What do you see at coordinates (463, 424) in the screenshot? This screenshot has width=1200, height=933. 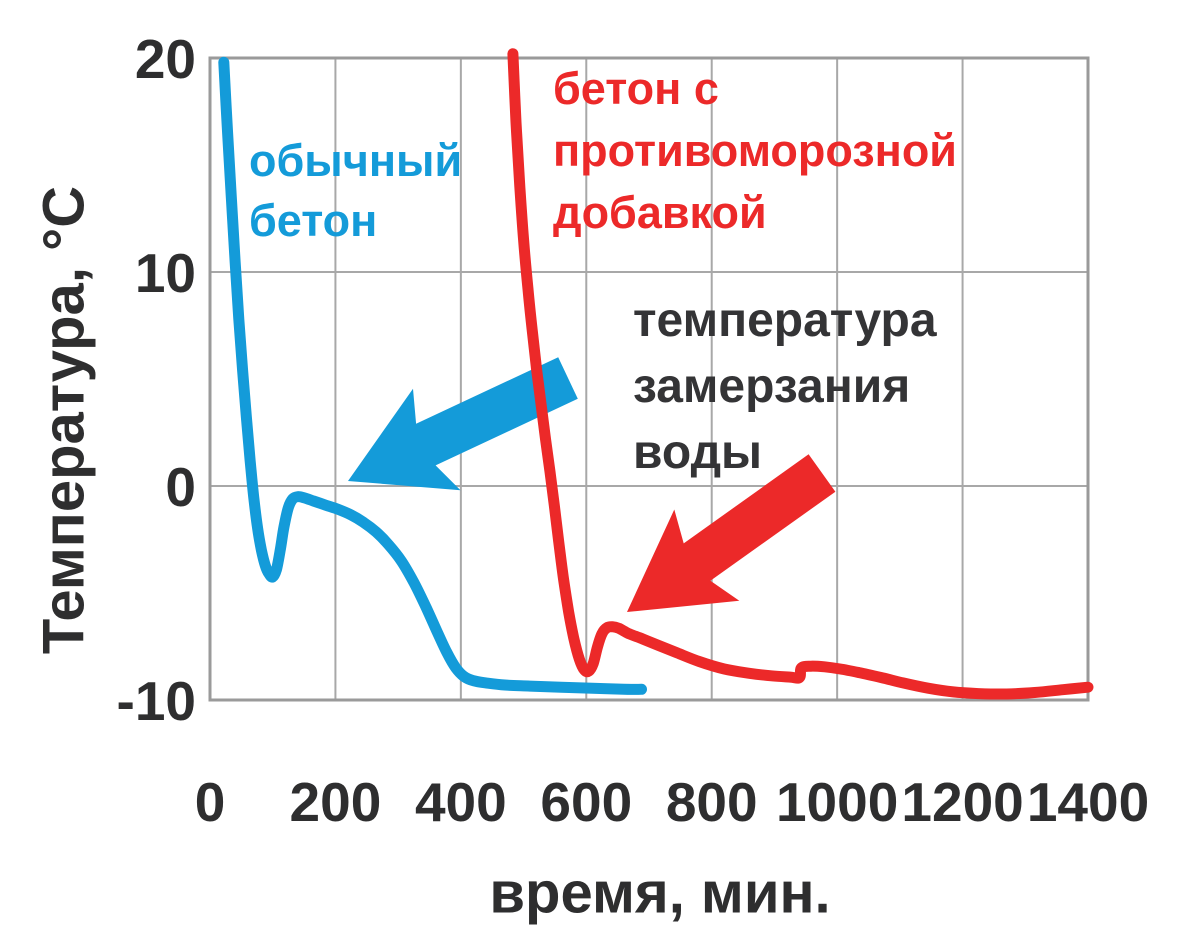 I see `blue-arrow` at bounding box center [463, 424].